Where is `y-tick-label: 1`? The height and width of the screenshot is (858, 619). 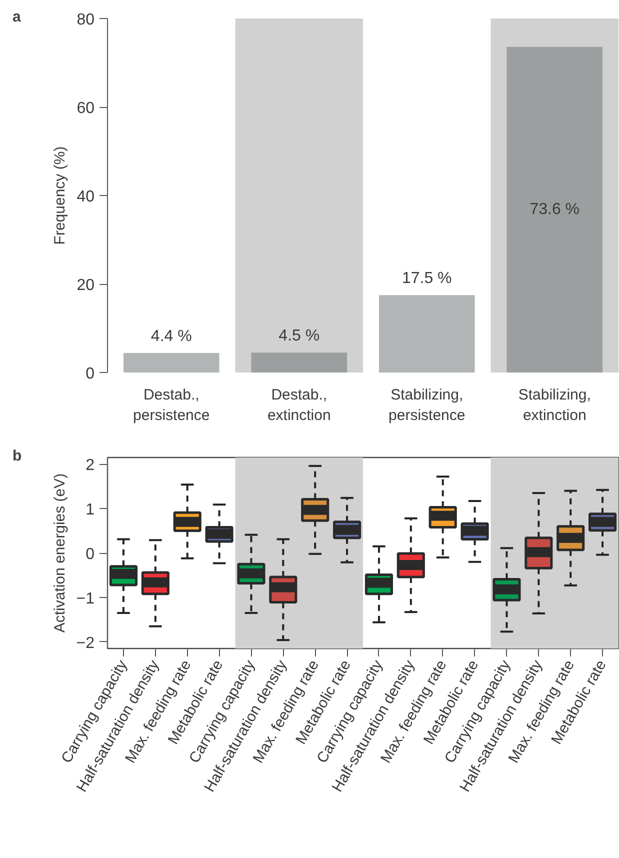
y-tick-label: 1 is located at coordinates (90, 510).